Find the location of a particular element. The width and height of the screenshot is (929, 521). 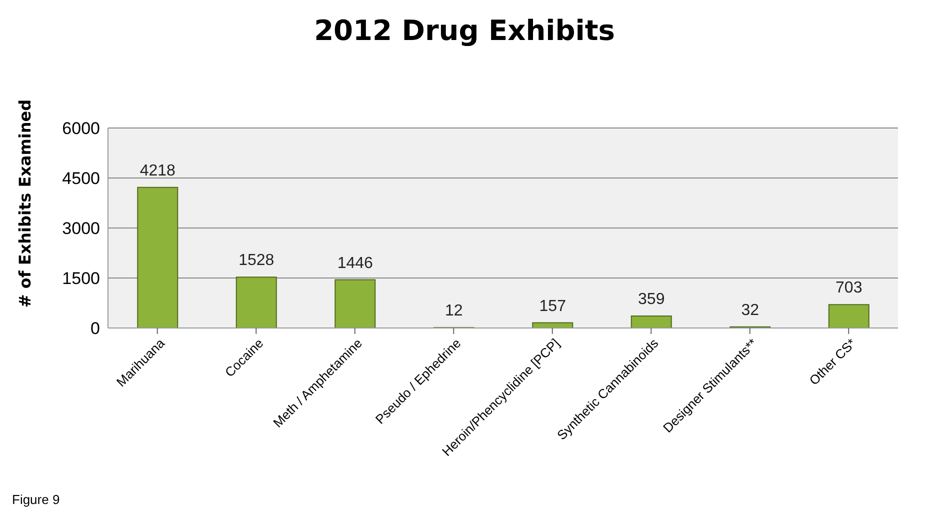

y-tick-label: 6000 is located at coordinates (81, 128).